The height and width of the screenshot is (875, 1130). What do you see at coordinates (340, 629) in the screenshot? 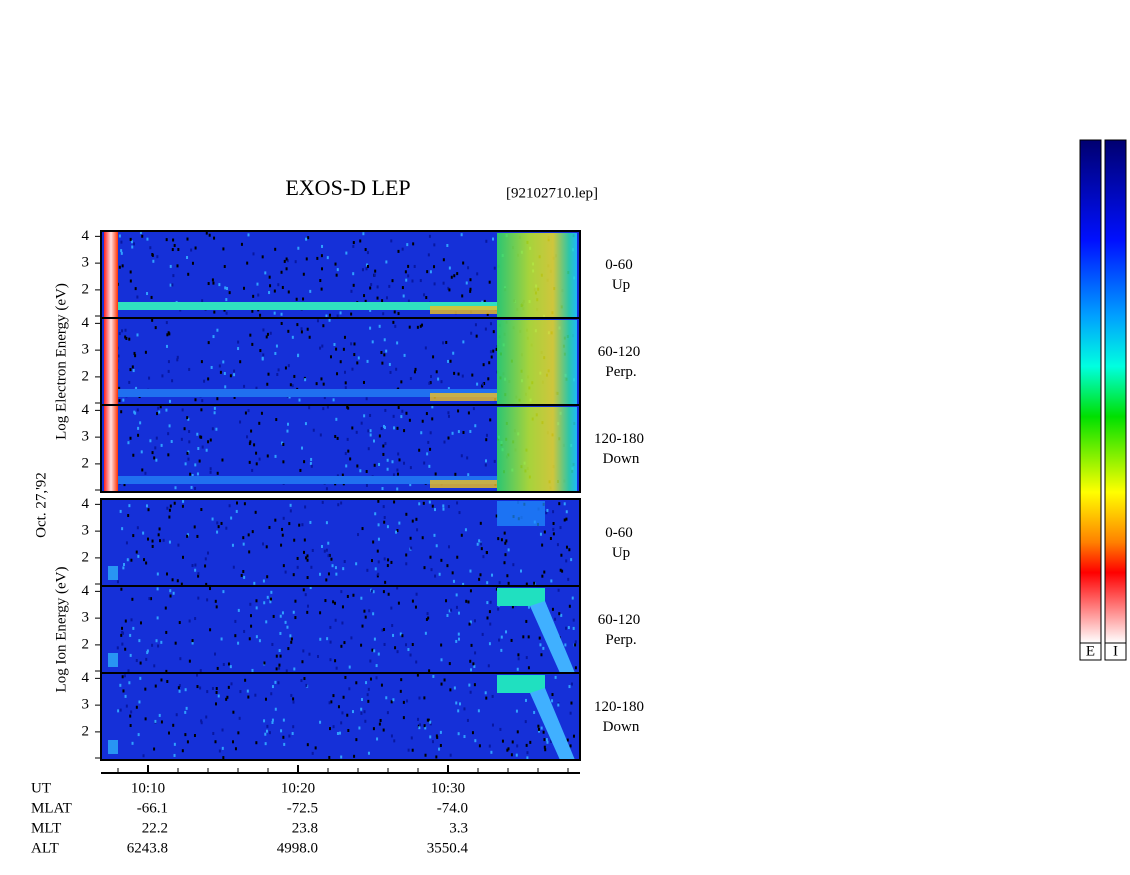
I see `group-frame` at bounding box center [340, 629].